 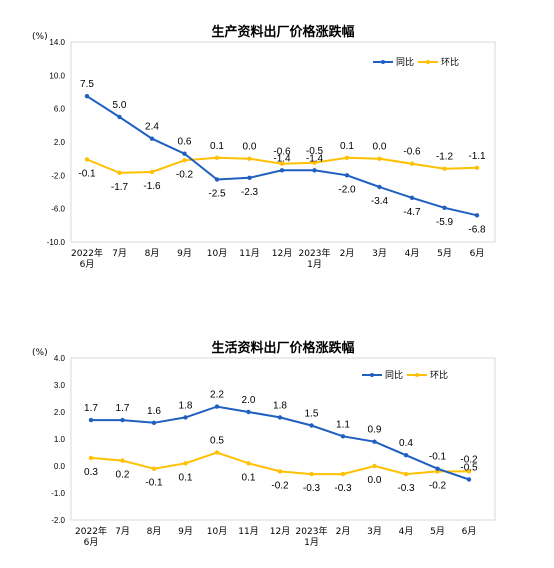 I want to click on y-tick-label: 6.0, so click(x=60, y=109).